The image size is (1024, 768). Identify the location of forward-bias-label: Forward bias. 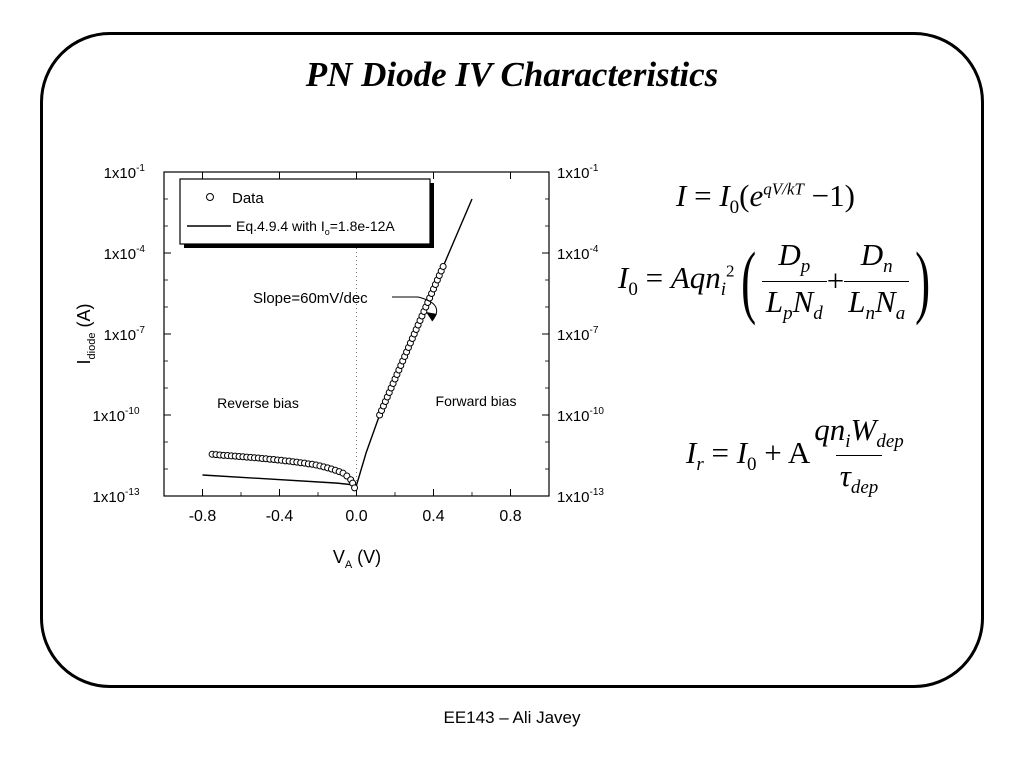
(476, 401).